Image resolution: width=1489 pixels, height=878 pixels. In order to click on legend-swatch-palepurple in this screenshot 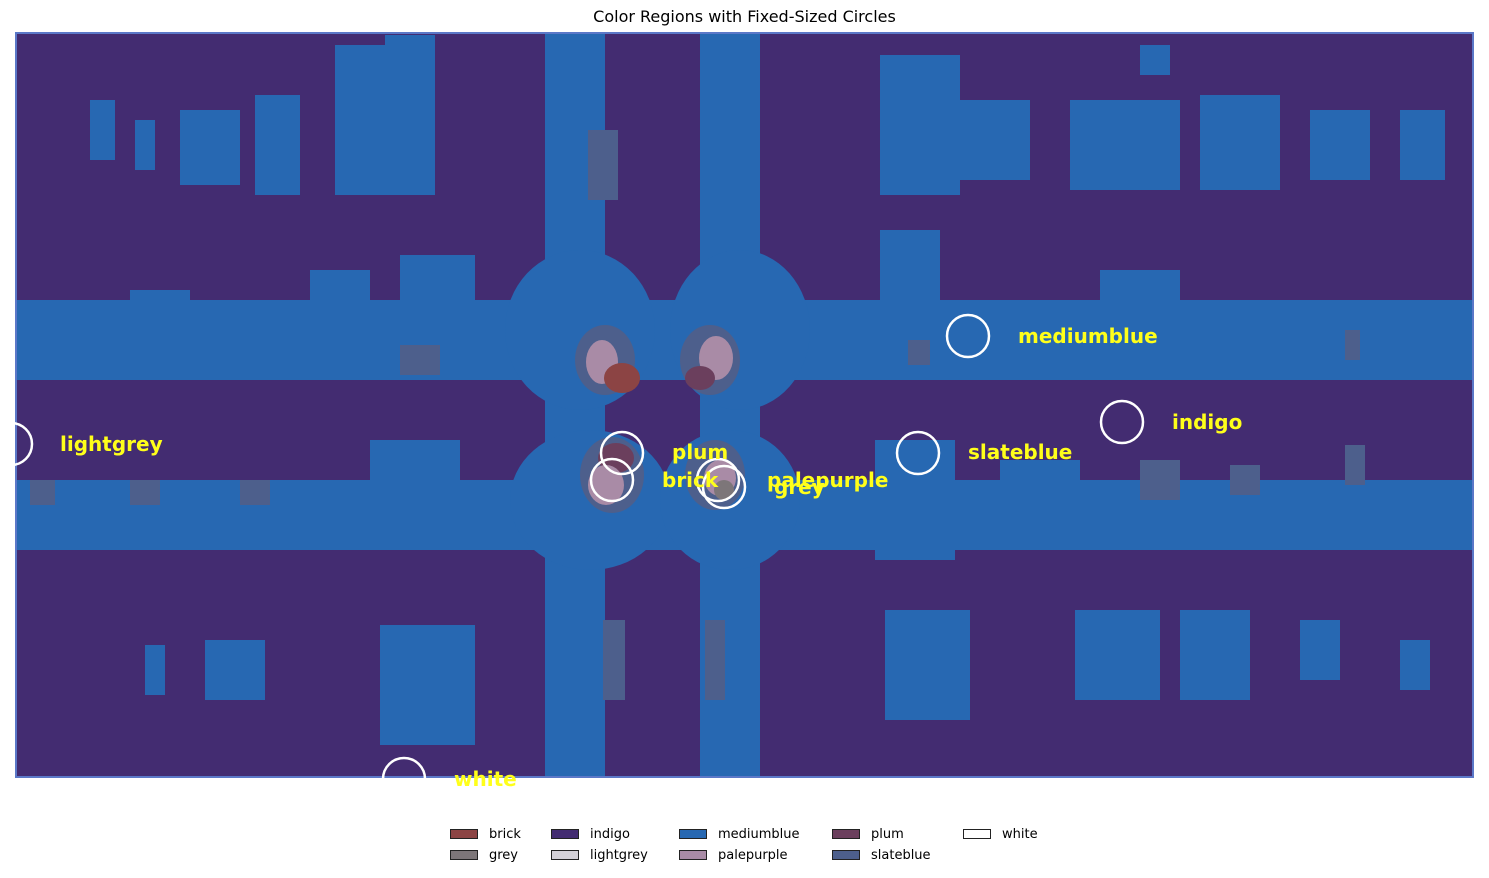, I will do `click(693, 855)`.